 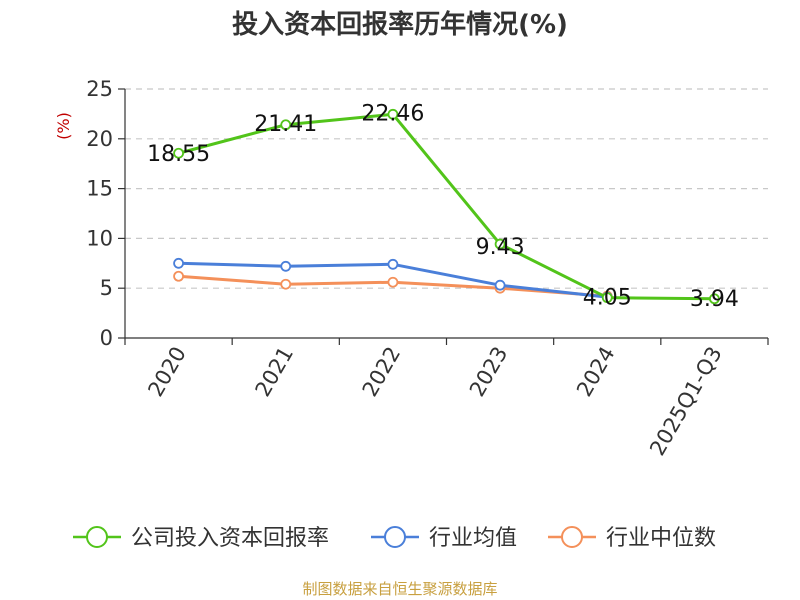 I want to click on x-tick-label: 2025Q1-Q3, so click(x=686, y=401).